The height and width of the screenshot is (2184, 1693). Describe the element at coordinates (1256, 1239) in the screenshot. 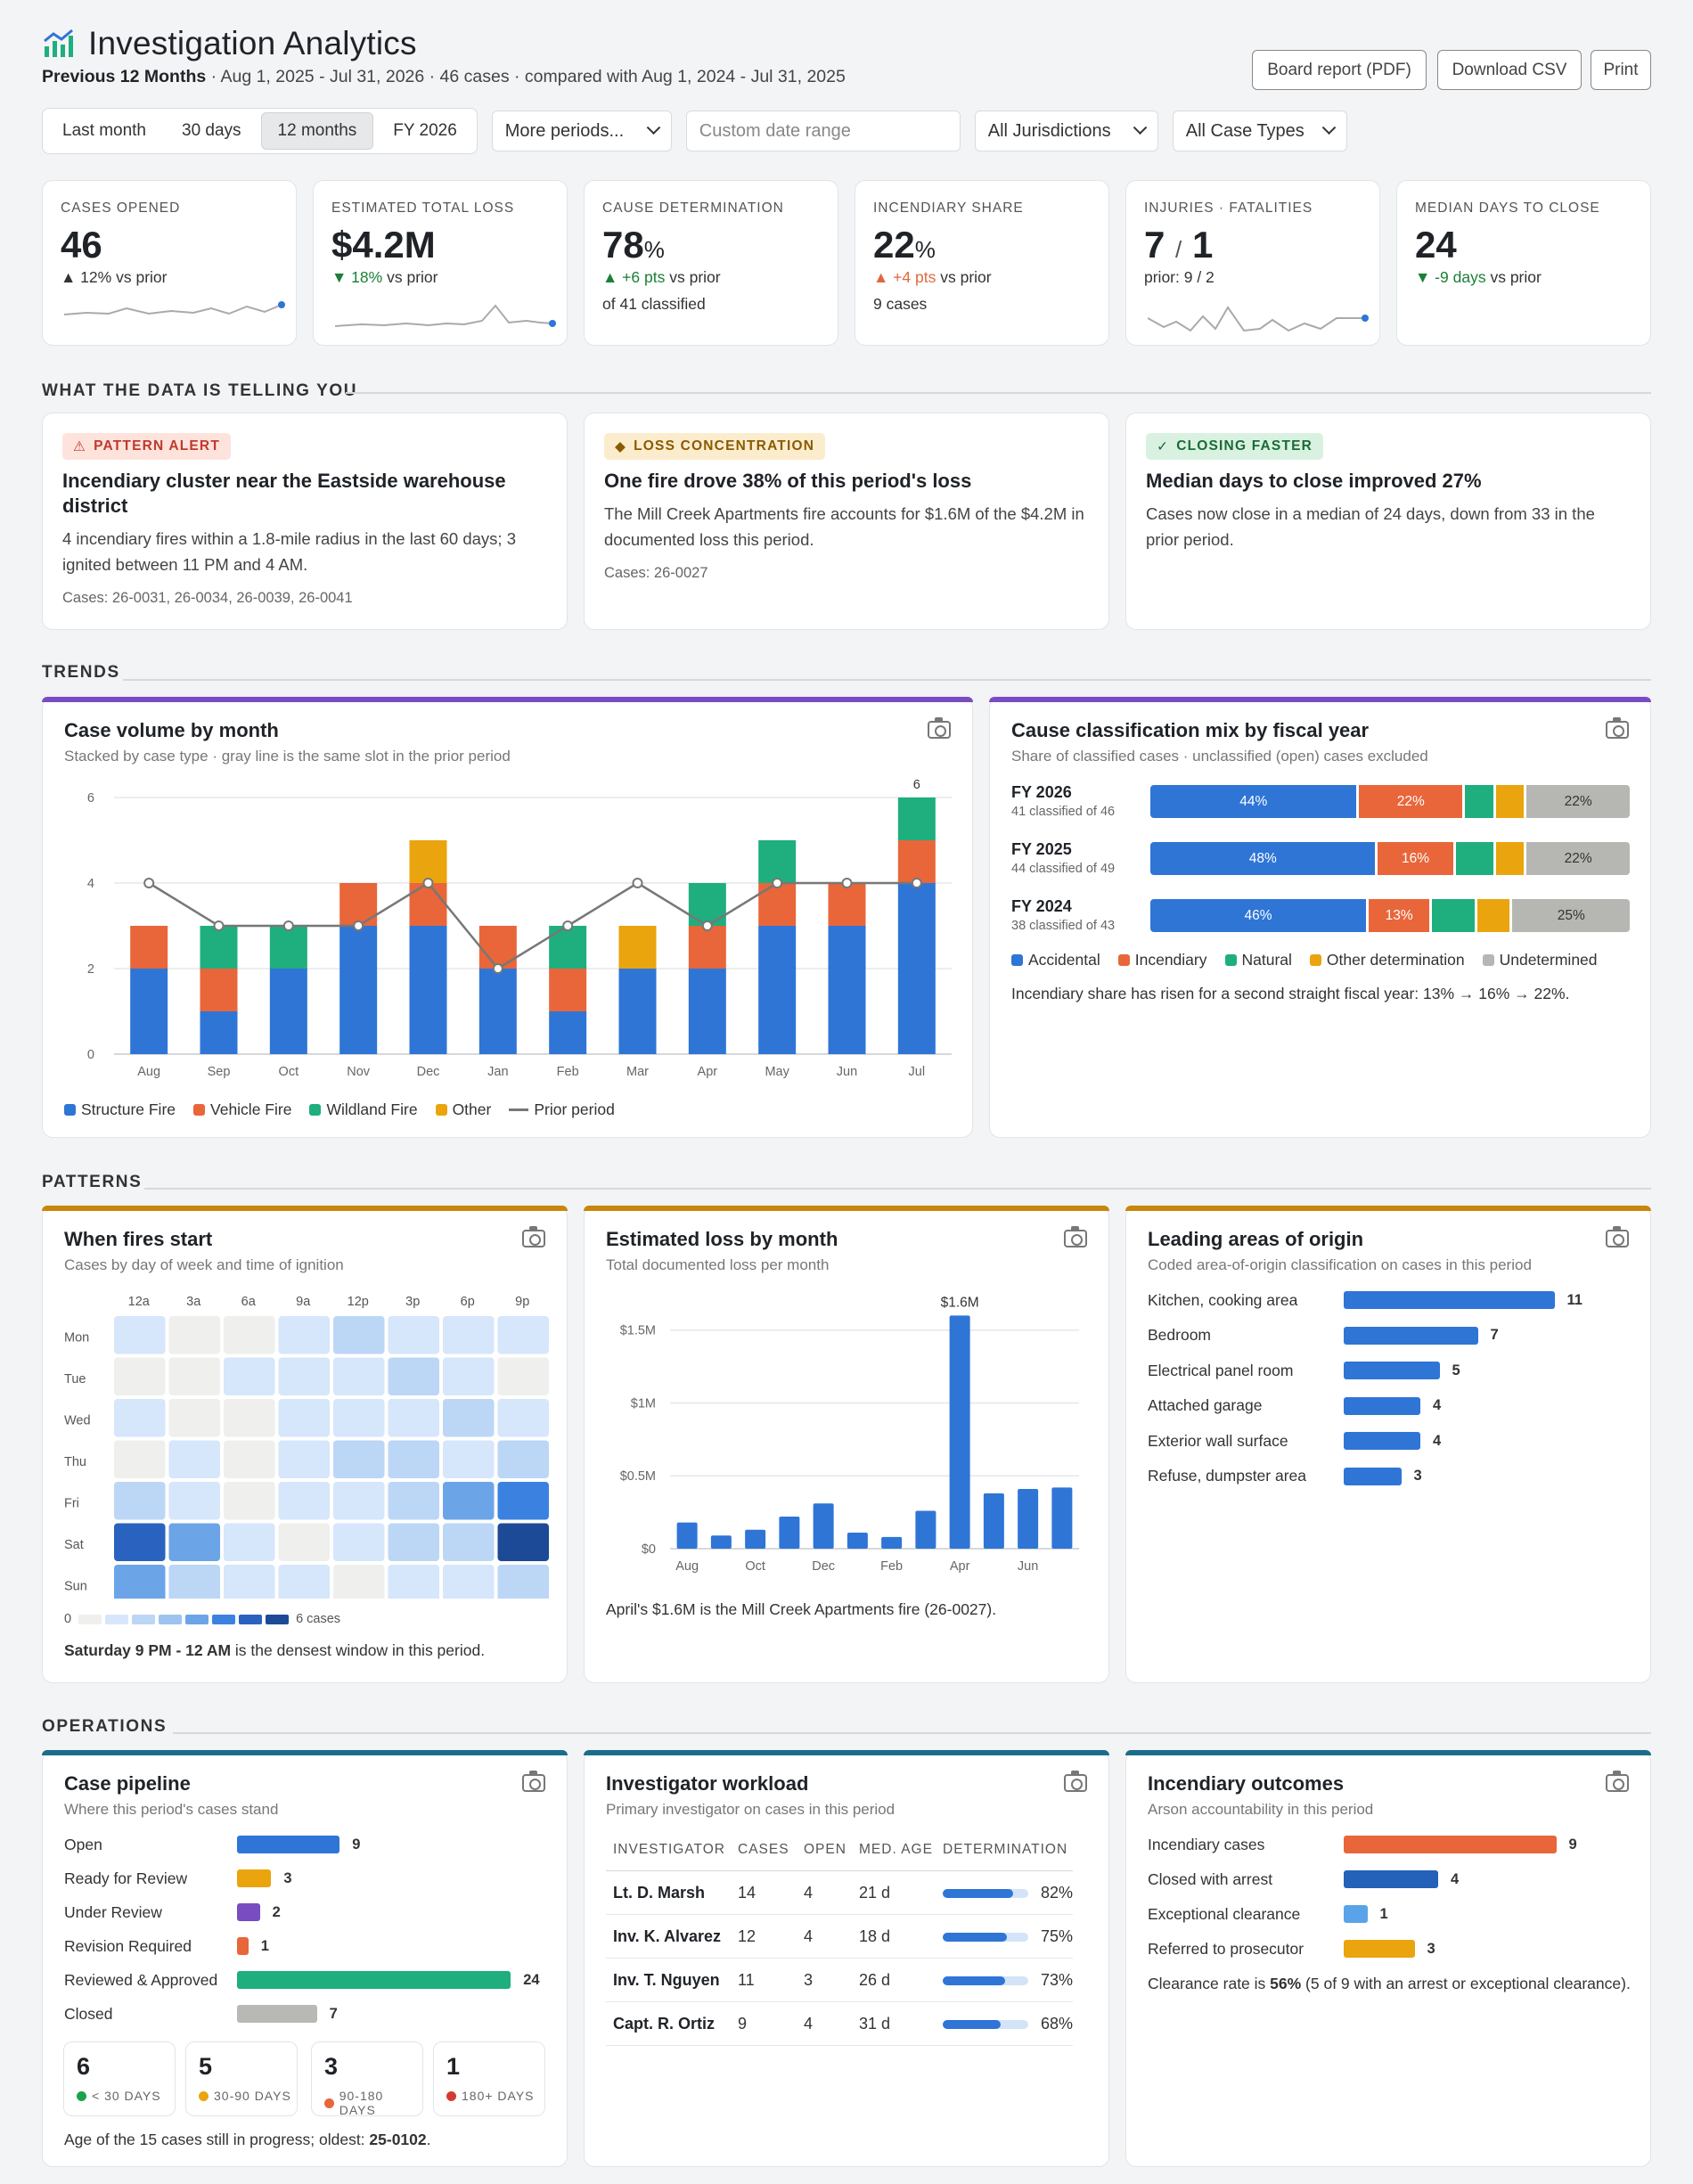

I see `panel-title: Leading areas of origin` at that location.